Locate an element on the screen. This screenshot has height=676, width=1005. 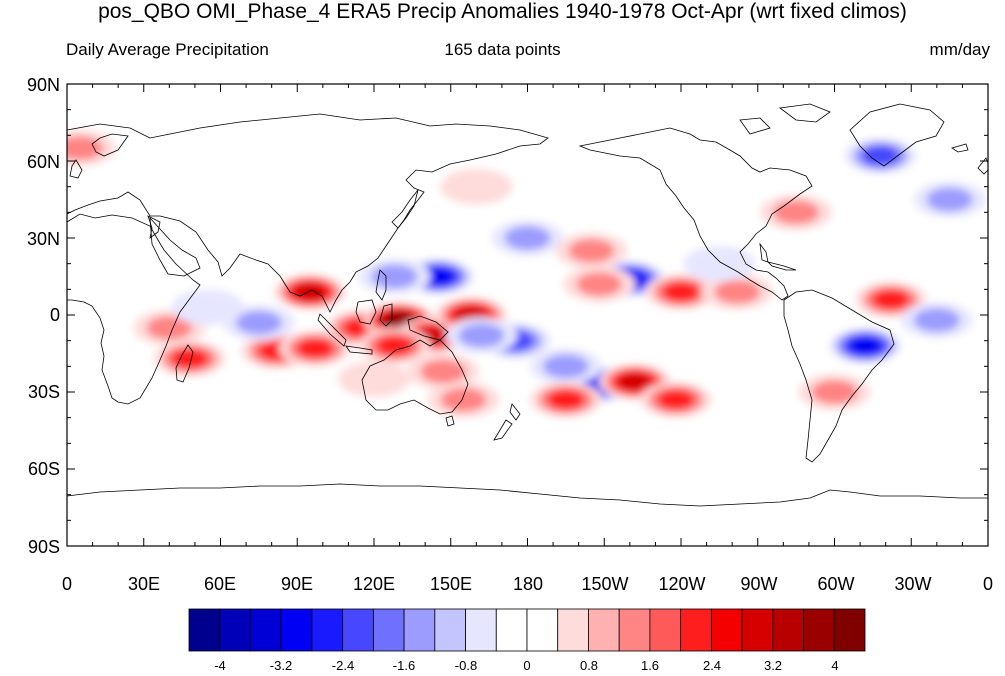
lon-label-30e: 30E is located at coordinates (144, 584).